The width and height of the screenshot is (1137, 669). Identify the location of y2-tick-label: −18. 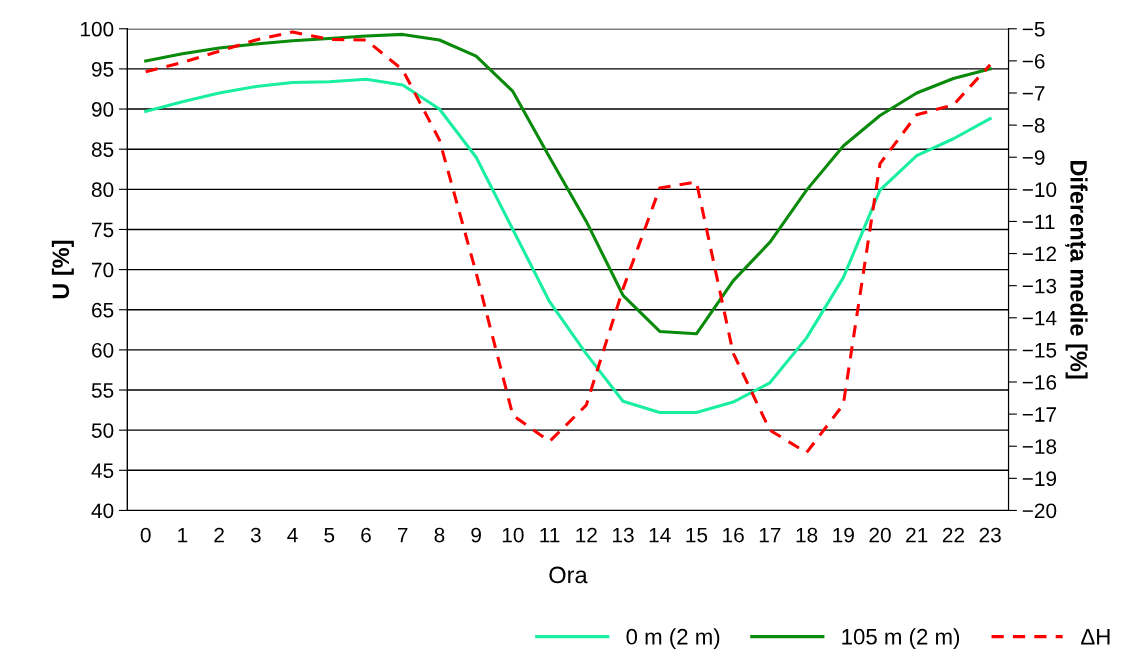
(1039, 446).